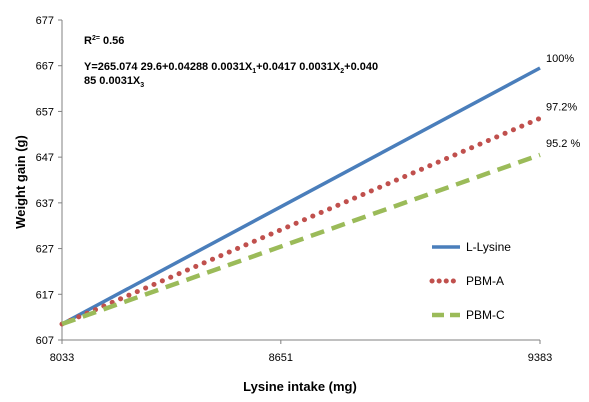 The height and width of the screenshot is (402, 589). What do you see at coordinates (540, 358) in the screenshot?
I see `x-tick-label: 9383` at bounding box center [540, 358].